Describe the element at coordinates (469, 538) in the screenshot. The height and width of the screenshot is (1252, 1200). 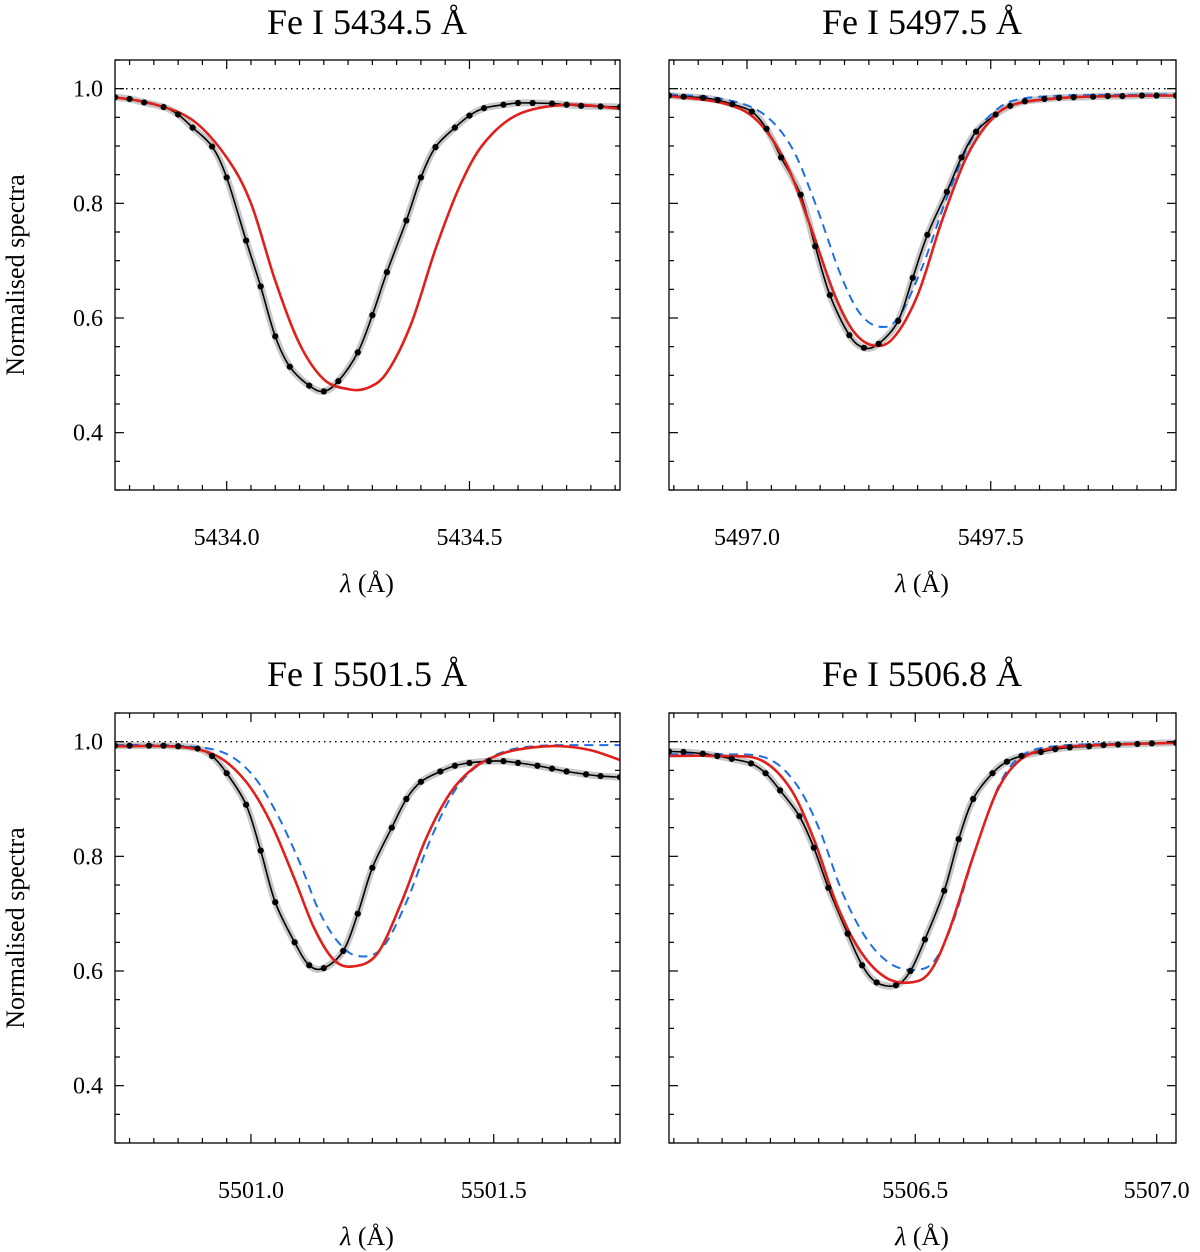
I see `x-tick-label: 5434.5` at that location.